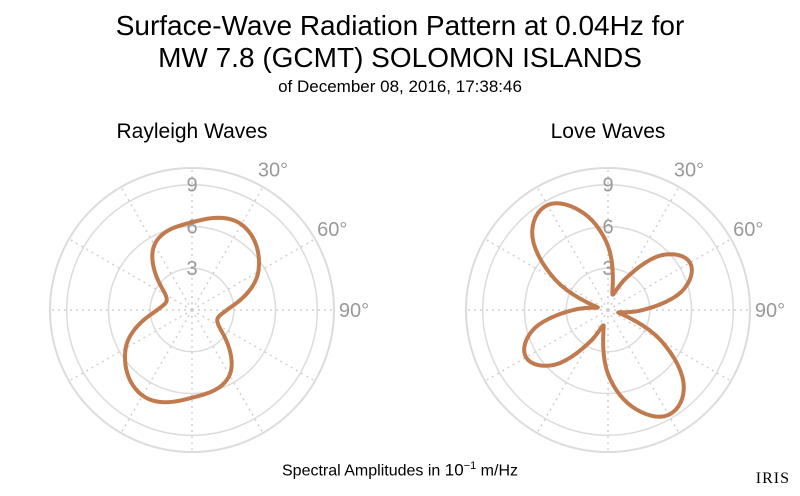  Describe the element at coordinates (400, 57) in the screenshot. I see `chart-title-line-2: MW 7.8 (GCMT) SOLOMON ISLANDS` at that location.